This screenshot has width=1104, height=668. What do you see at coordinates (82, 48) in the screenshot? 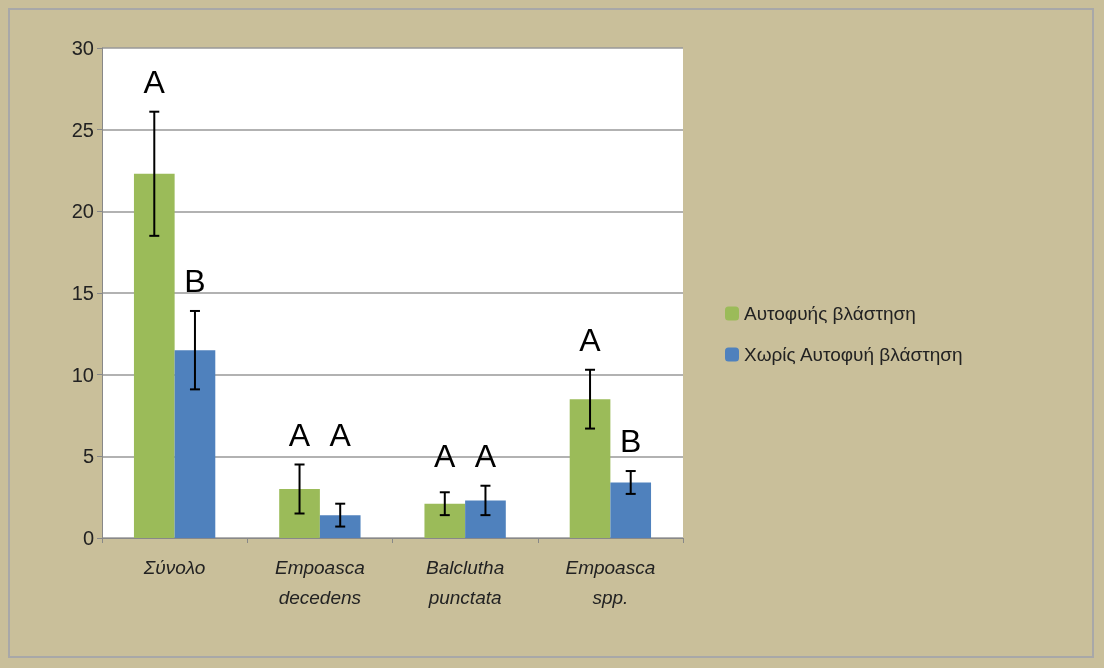
I see `y-tick-label: 30` at bounding box center [82, 48].